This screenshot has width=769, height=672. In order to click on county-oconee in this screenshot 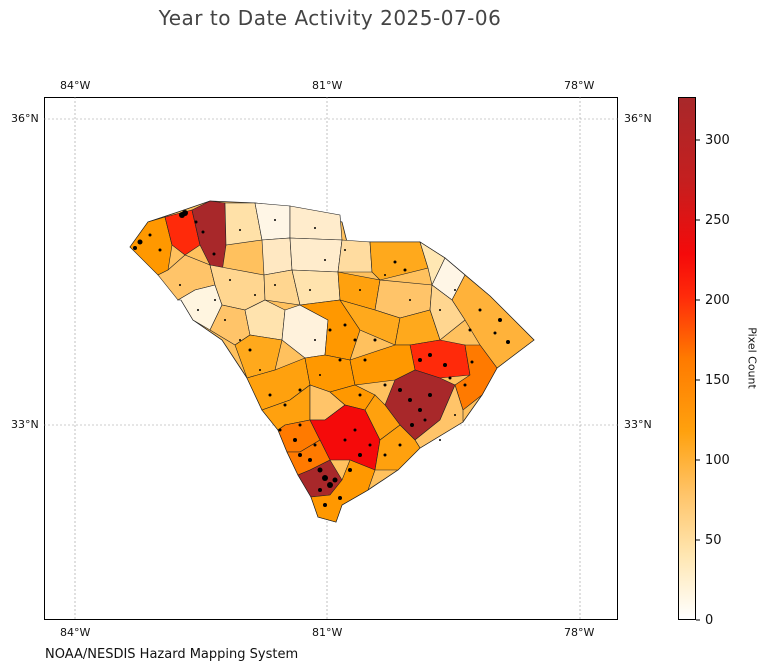, I will do `click(151, 246)`.